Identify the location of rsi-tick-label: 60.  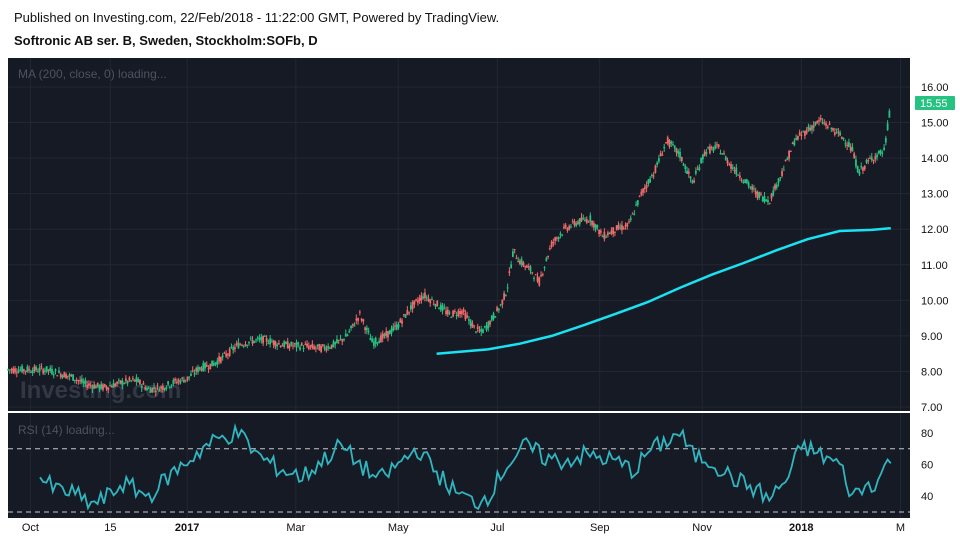
(927, 466).